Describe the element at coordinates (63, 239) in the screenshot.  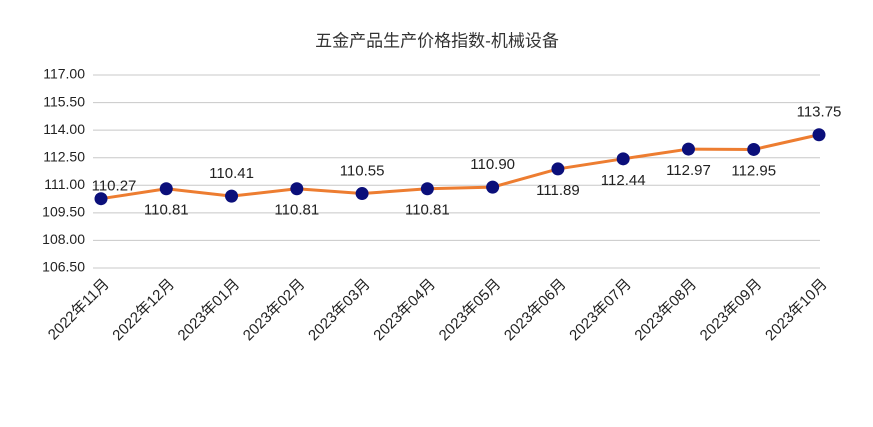
I see `y-tick-label: 108.00` at that location.